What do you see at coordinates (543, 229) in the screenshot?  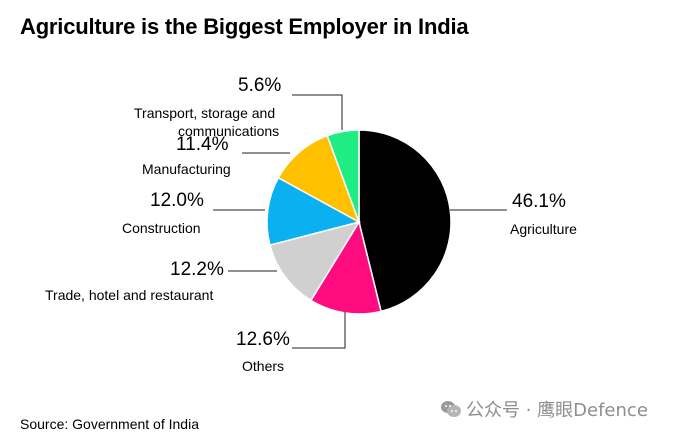 I see `category-label-agriculture: Agriculture` at bounding box center [543, 229].